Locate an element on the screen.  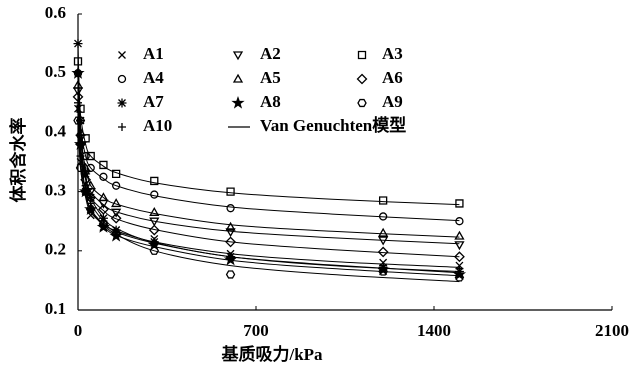
legend-label: A8 is located at coordinates (270, 101).